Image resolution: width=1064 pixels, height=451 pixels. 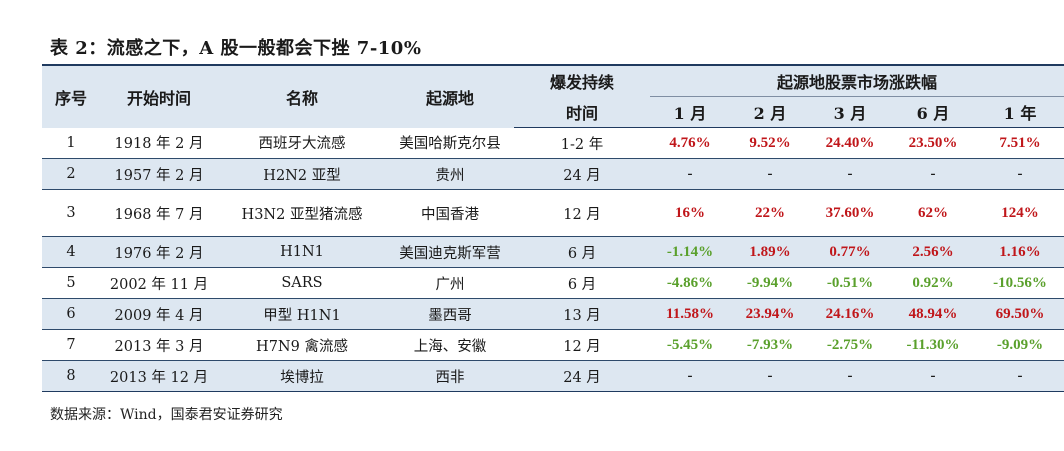 What do you see at coordinates (71, 174) in the screenshot?
I see `seq-cell: 2` at bounding box center [71, 174].